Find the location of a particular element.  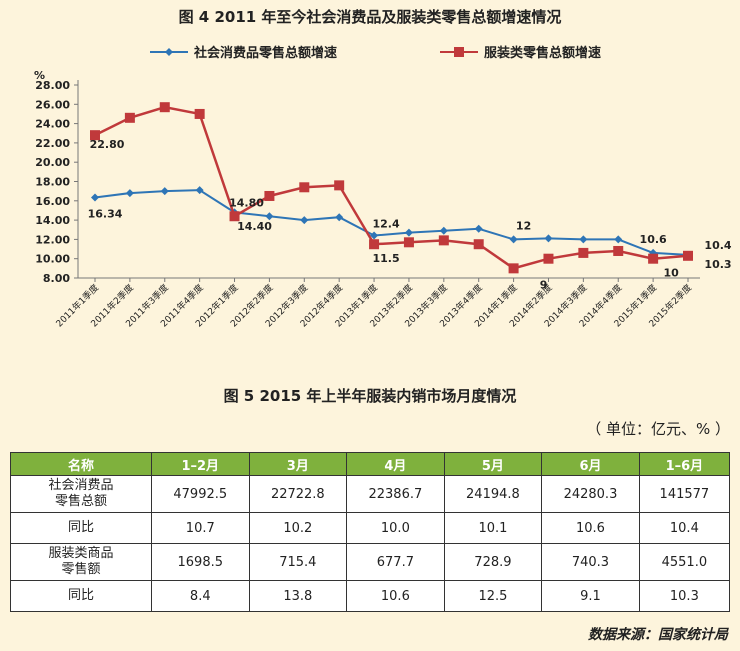

data-label: 10.6 is located at coordinates (653, 239).